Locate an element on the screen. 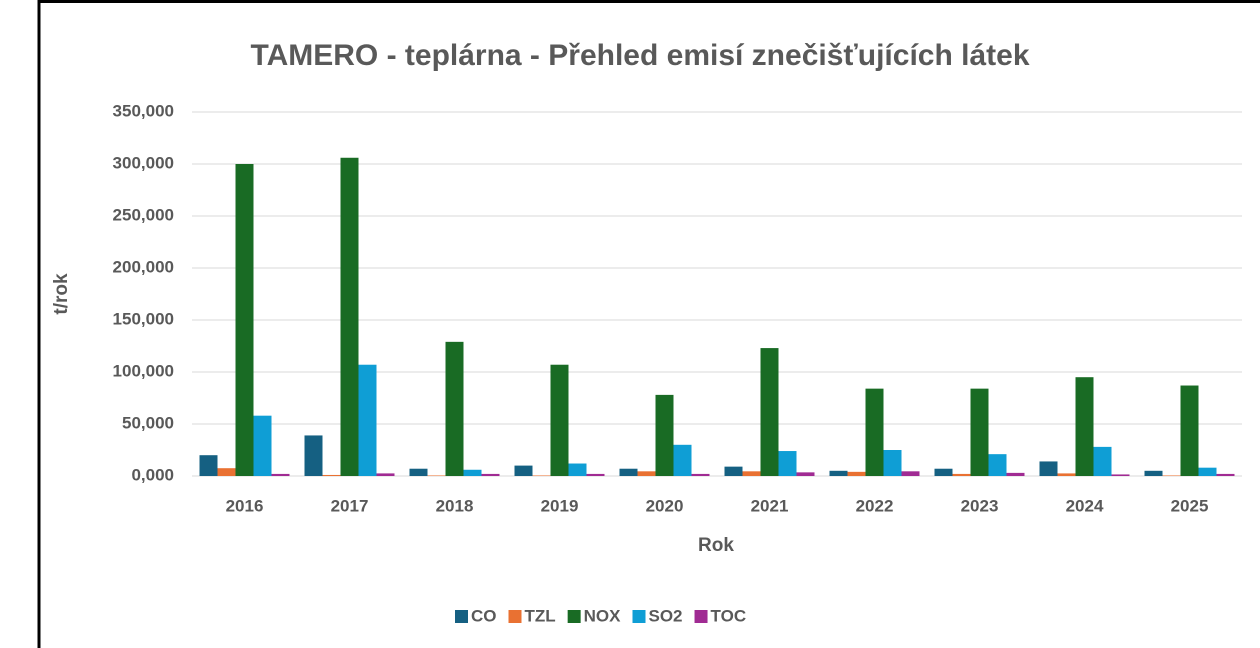 The height and width of the screenshot is (648, 1260). x-tick-label: 2020 is located at coordinates (665, 505).